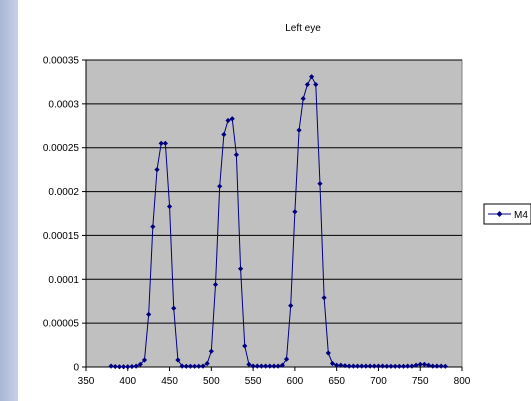 Image resolution: width=531 pixels, height=401 pixels. Describe the element at coordinates (127, 381) in the screenshot. I see `x-tick-label: 400` at that location.